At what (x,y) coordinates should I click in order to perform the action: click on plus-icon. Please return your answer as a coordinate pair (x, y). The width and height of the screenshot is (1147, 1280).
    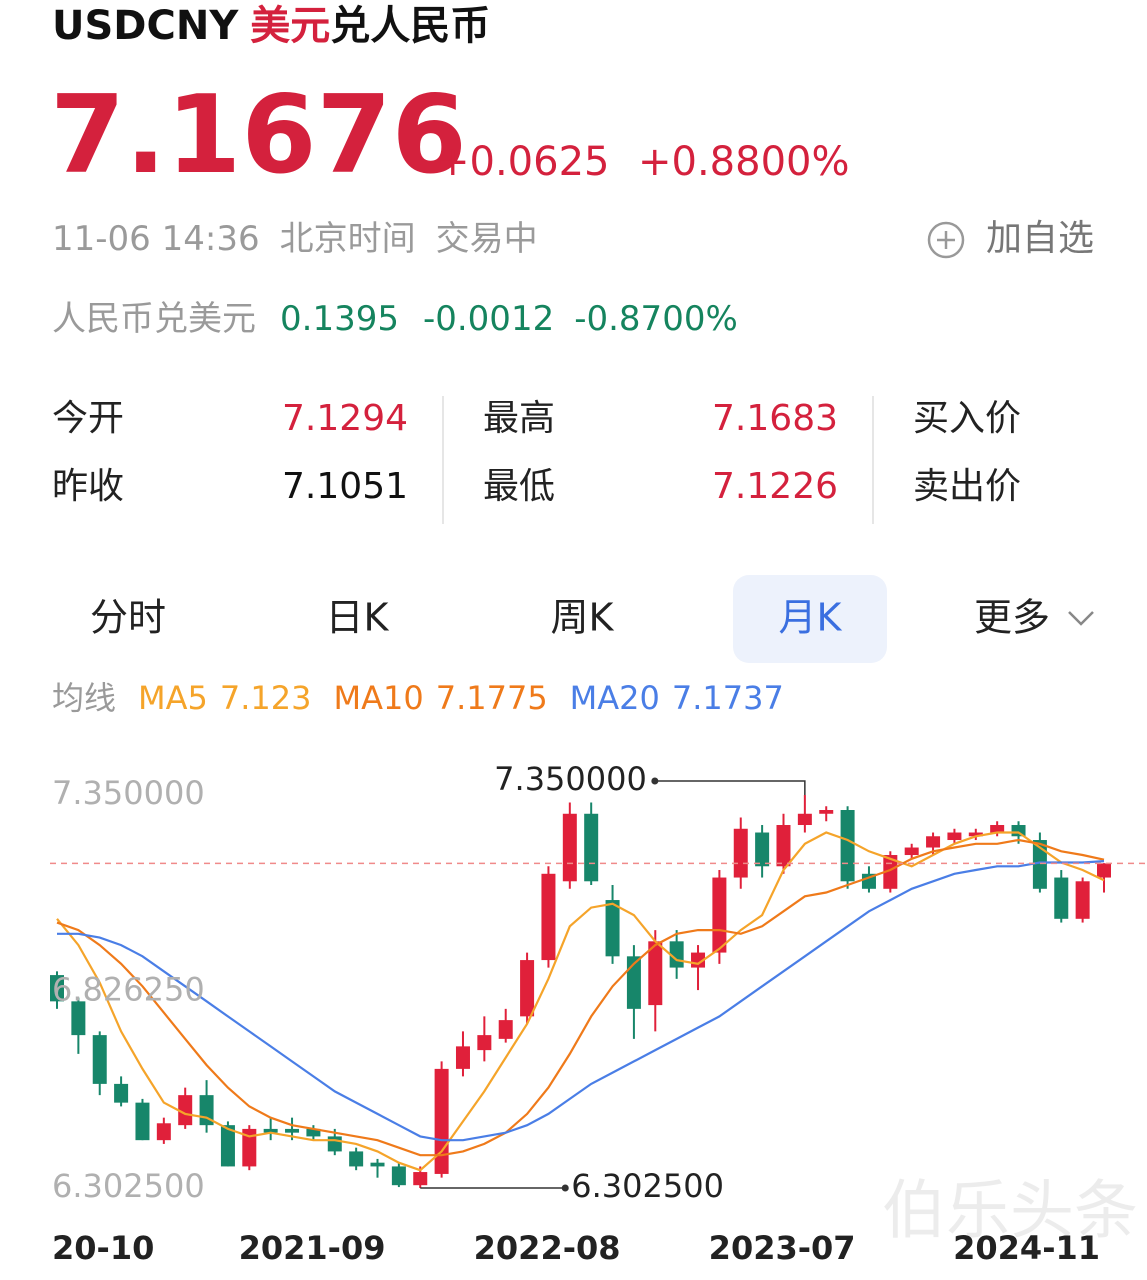
    Looking at the image, I should click on (946, 240).